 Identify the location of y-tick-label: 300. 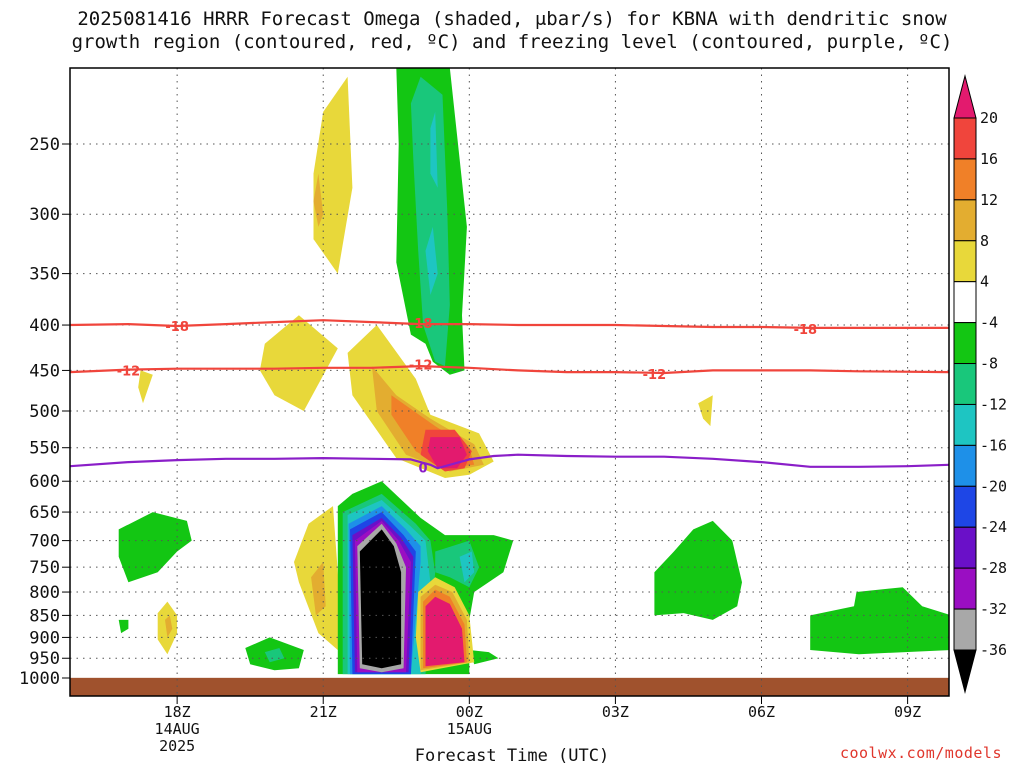
(44, 215).